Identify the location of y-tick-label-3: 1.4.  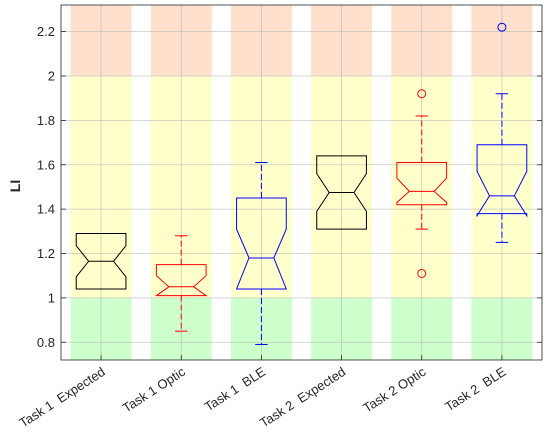
(46, 209).